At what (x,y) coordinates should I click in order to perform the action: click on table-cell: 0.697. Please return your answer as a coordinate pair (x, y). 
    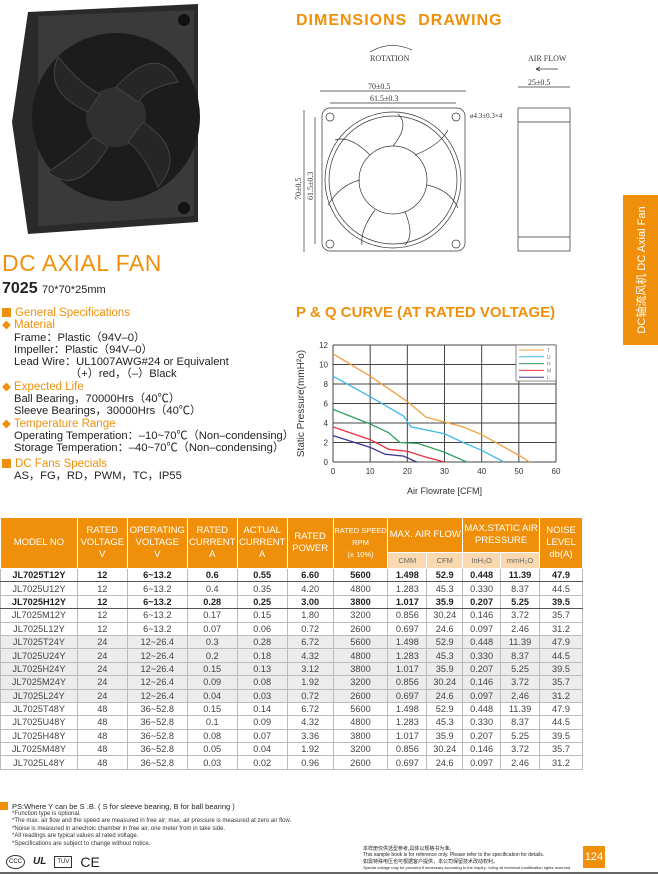
    Looking at the image, I should click on (407, 628).